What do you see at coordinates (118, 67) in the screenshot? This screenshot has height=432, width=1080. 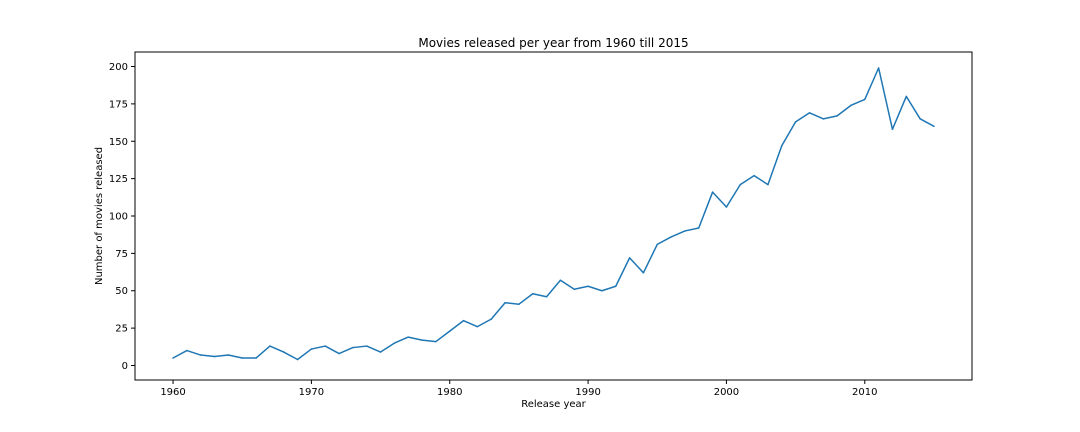 I see `y-tick-label: 200` at bounding box center [118, 67].